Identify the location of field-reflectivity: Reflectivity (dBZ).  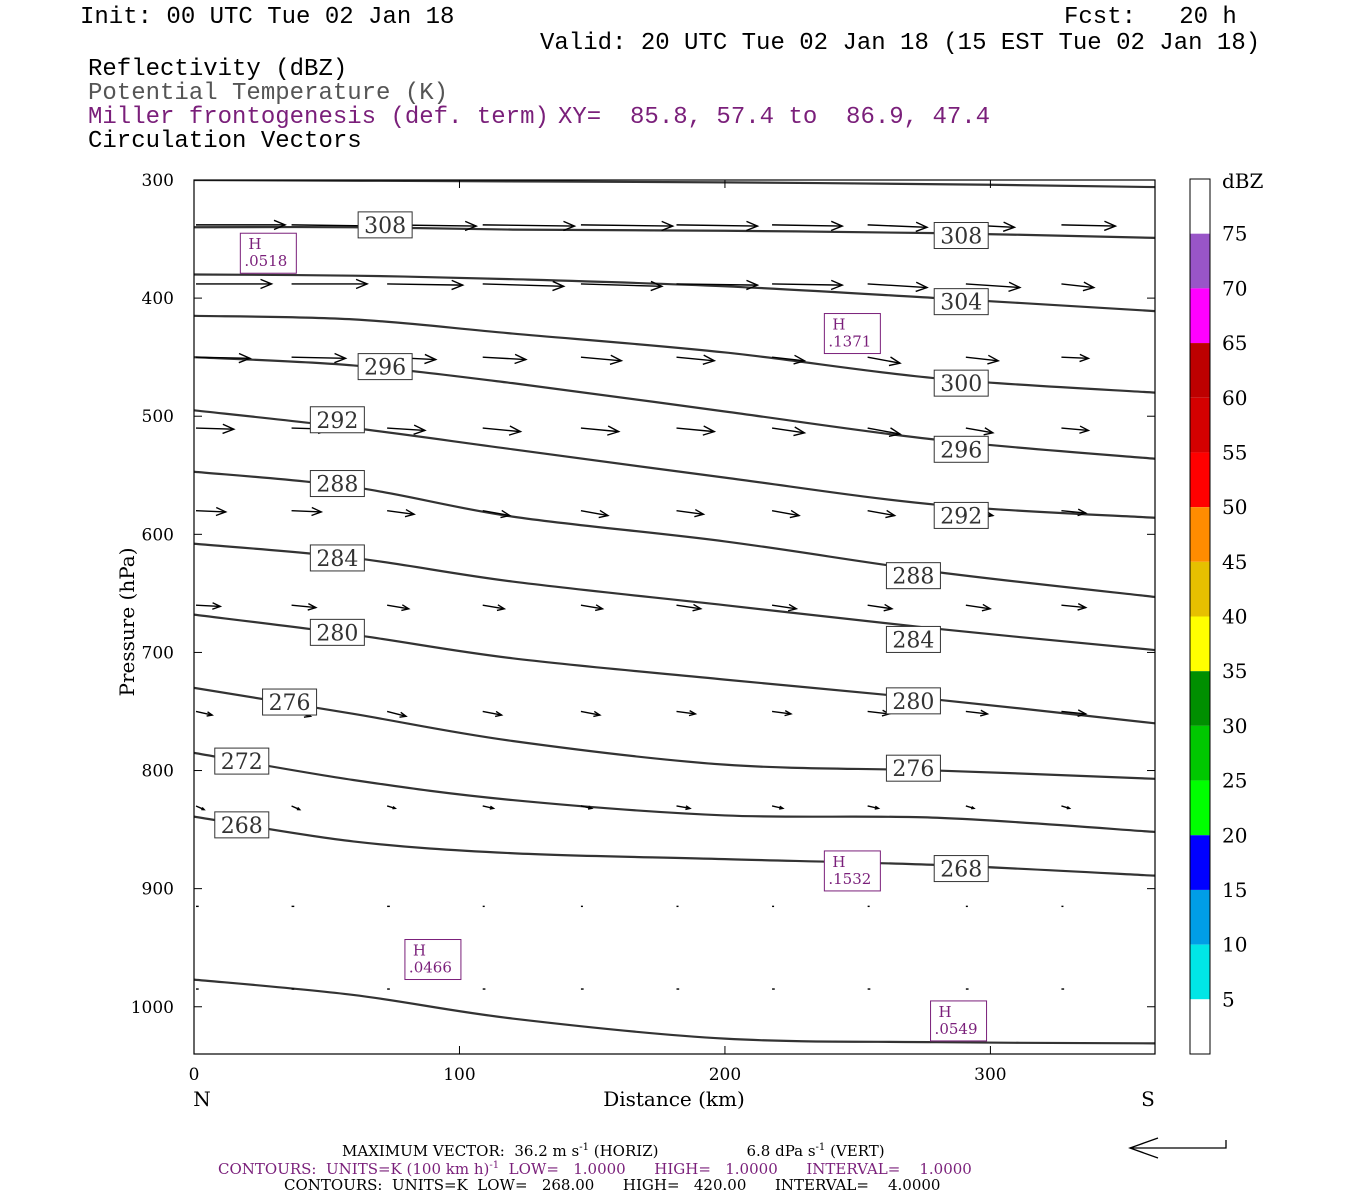
(218, 69).